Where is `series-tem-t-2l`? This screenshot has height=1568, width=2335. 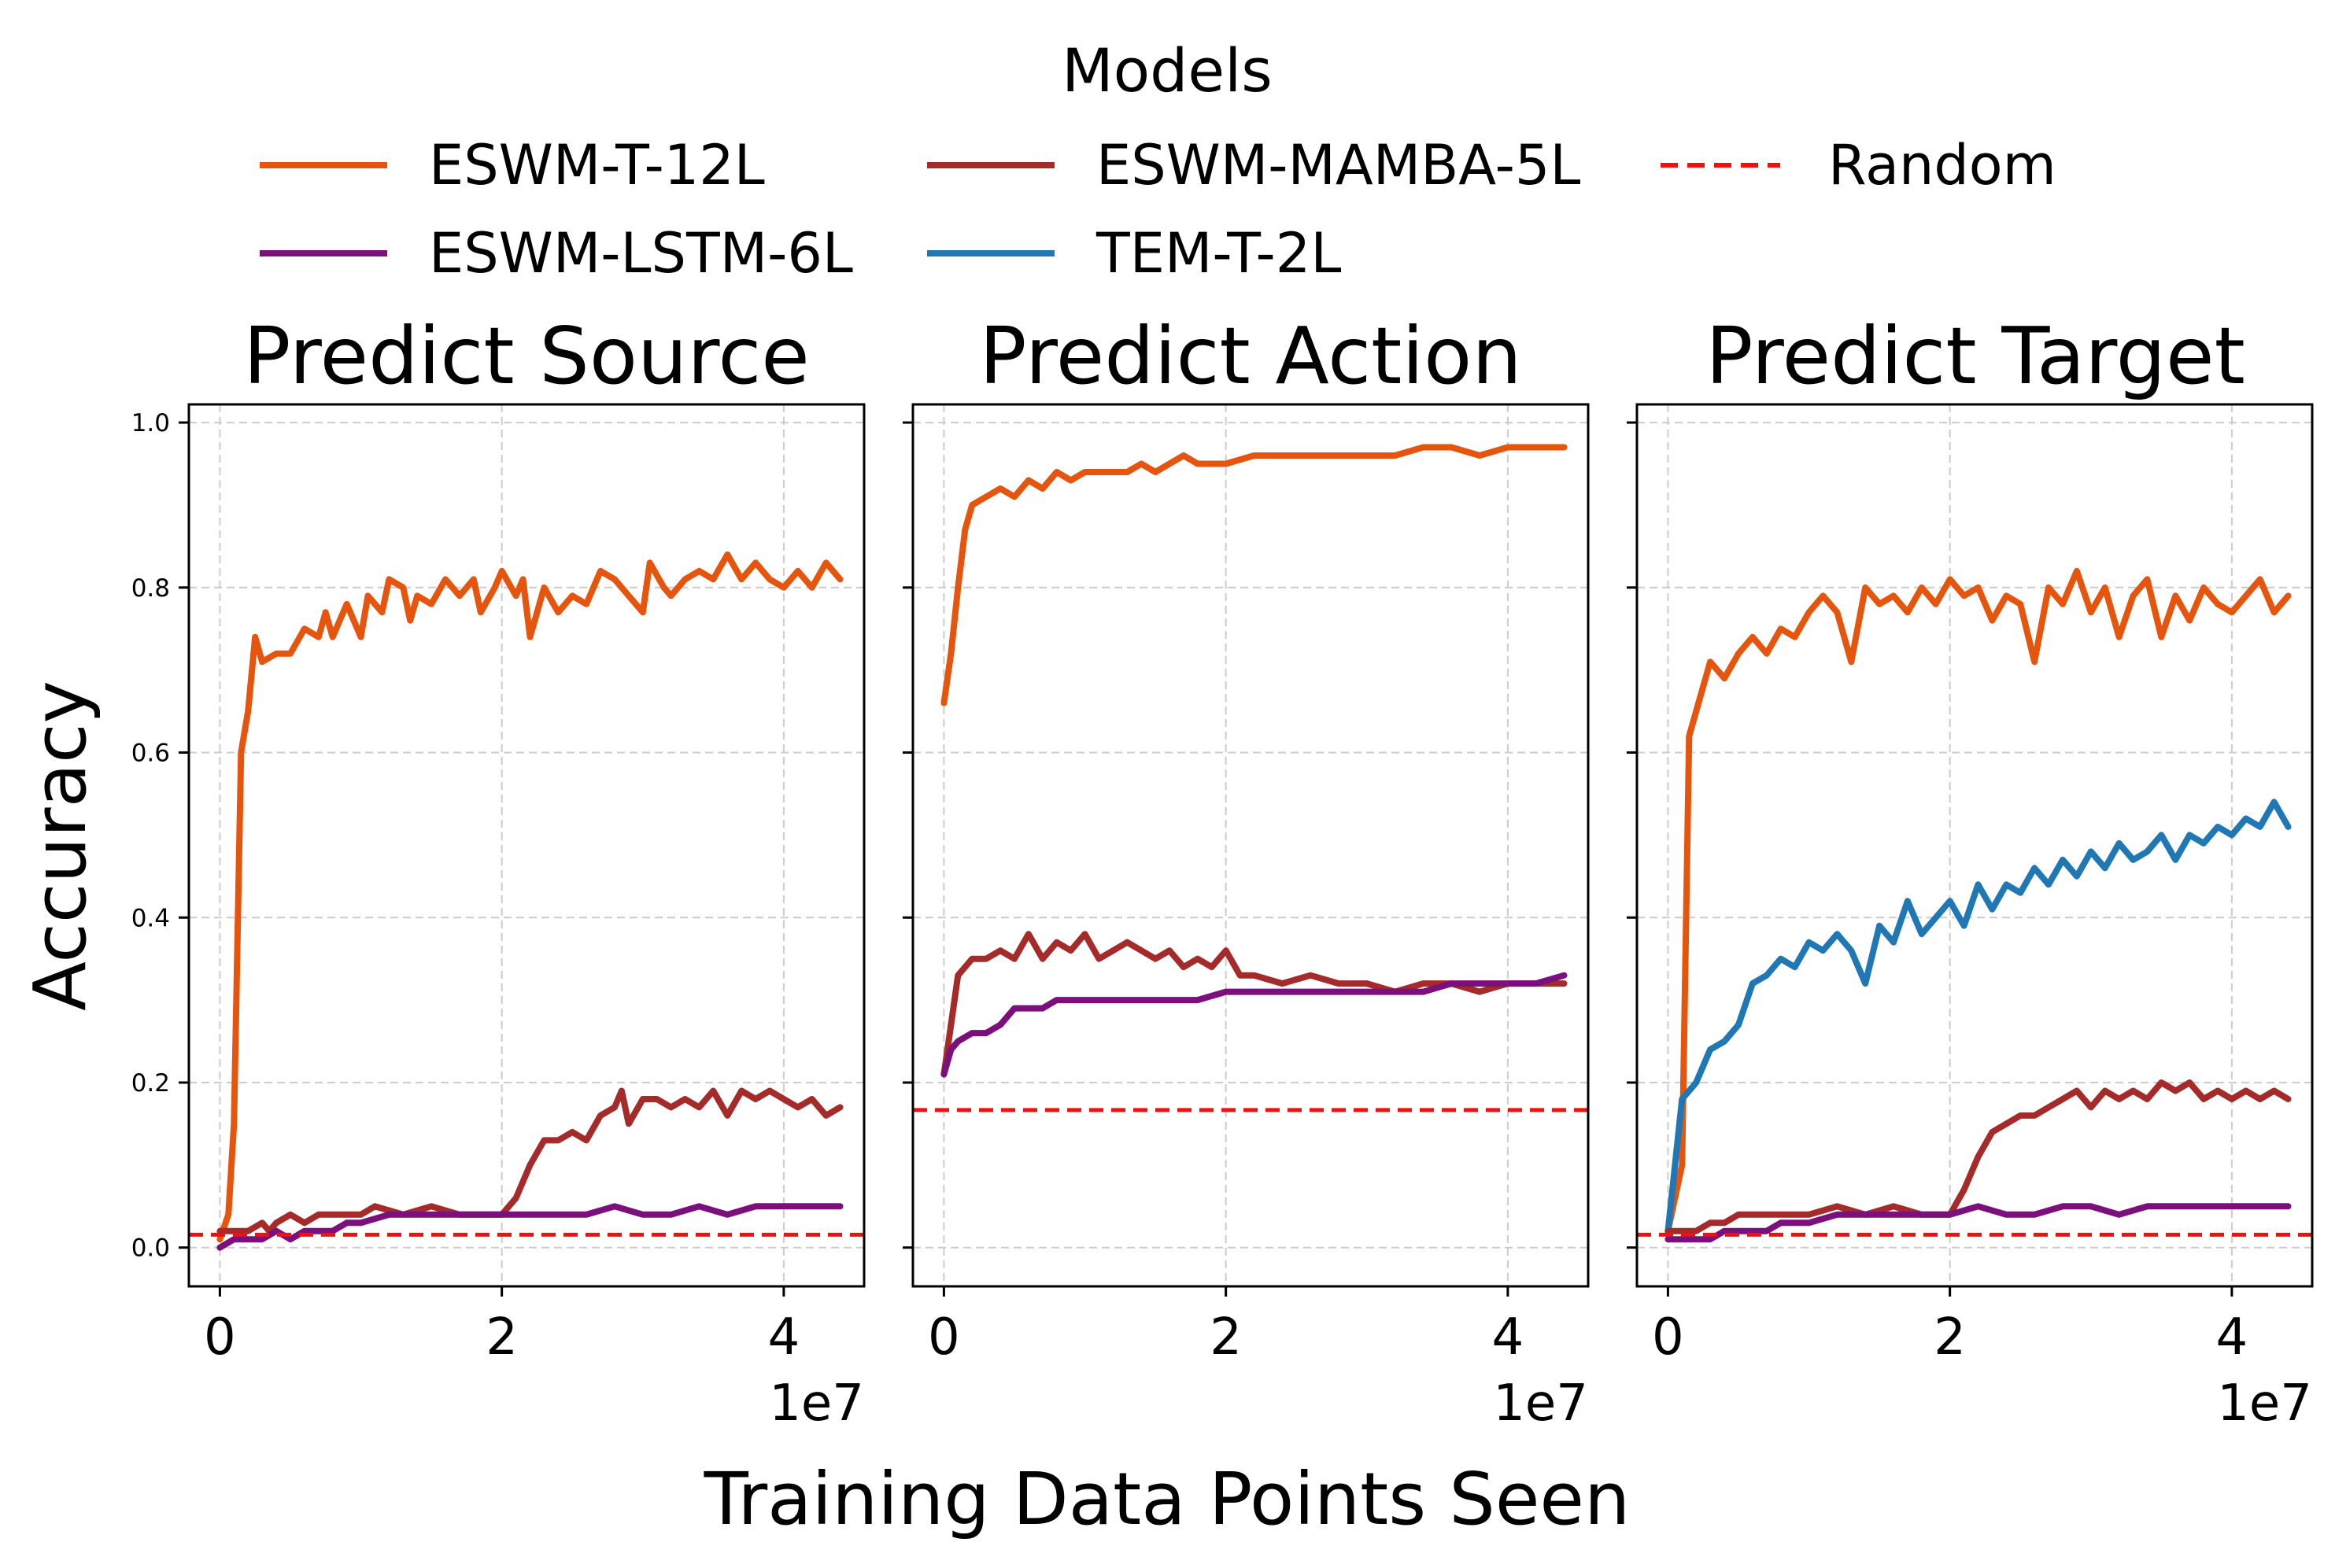
series-tem-t-2l is located at coordinates (1978, 1016).